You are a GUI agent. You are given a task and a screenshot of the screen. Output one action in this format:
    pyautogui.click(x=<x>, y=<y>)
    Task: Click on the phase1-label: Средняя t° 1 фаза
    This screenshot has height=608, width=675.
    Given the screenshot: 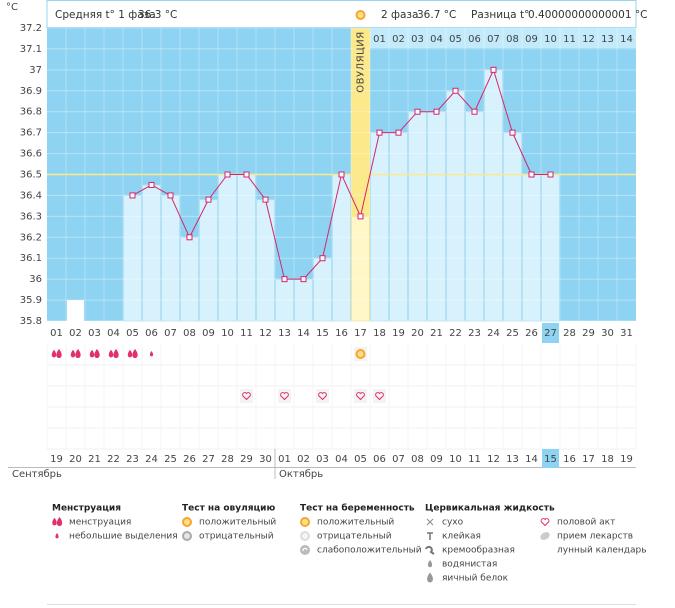 What is the action you would take?
    pyautogui.click(x=105, y=15)
    